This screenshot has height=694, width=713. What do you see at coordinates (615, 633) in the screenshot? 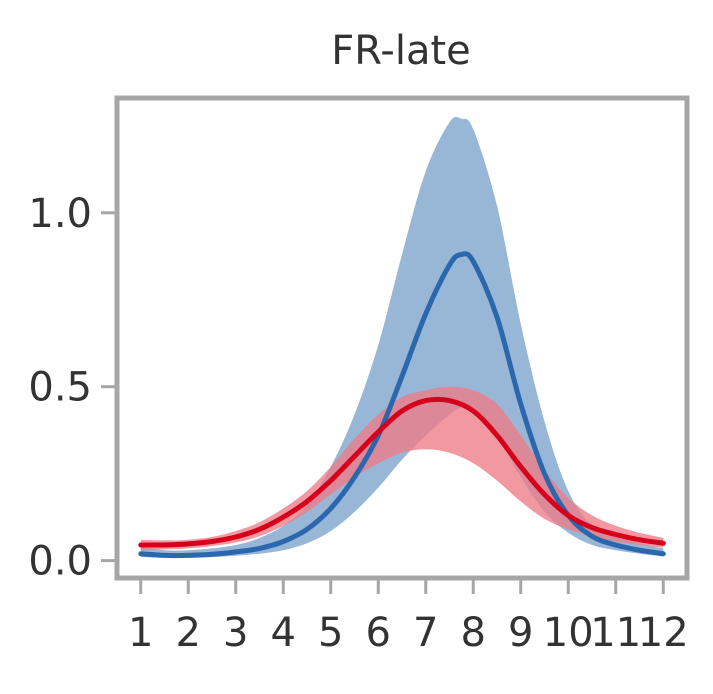
I see `x-tick-label: 11` at bounding box center [615, 633].